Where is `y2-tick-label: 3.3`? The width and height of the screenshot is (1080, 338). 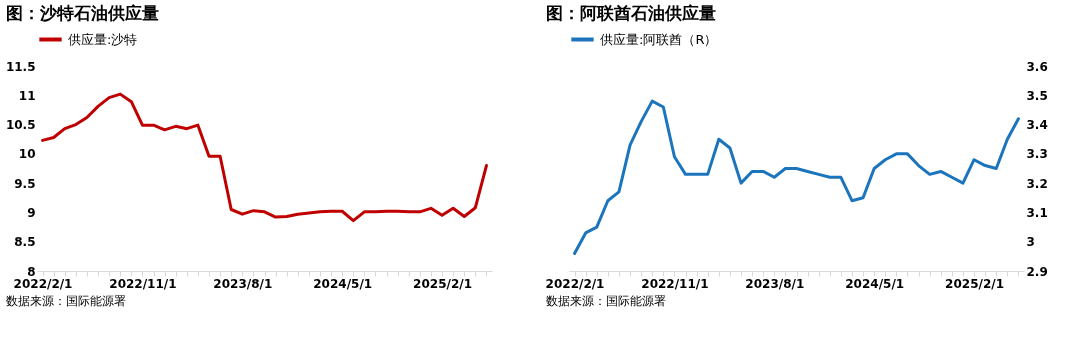
y2-tick-label: 3.3 is located at coordinates (1037, 154).